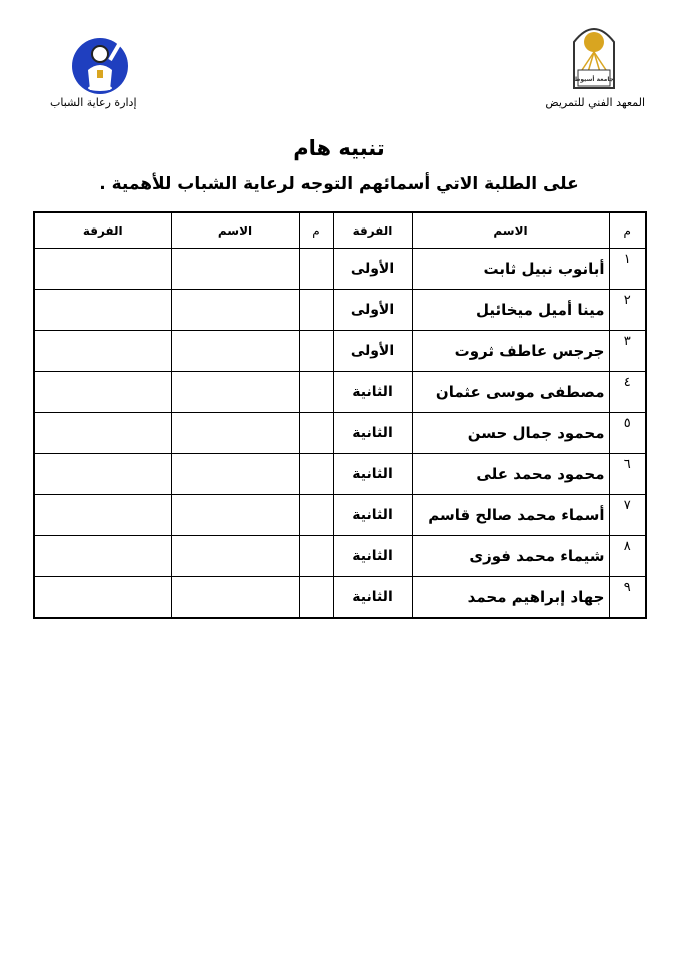 This screenshot has height=960, width=678. What do you see at coordinates (627, 392) in the screenshot?
I see `row-num: ٤` at bounding box center [627, 392].